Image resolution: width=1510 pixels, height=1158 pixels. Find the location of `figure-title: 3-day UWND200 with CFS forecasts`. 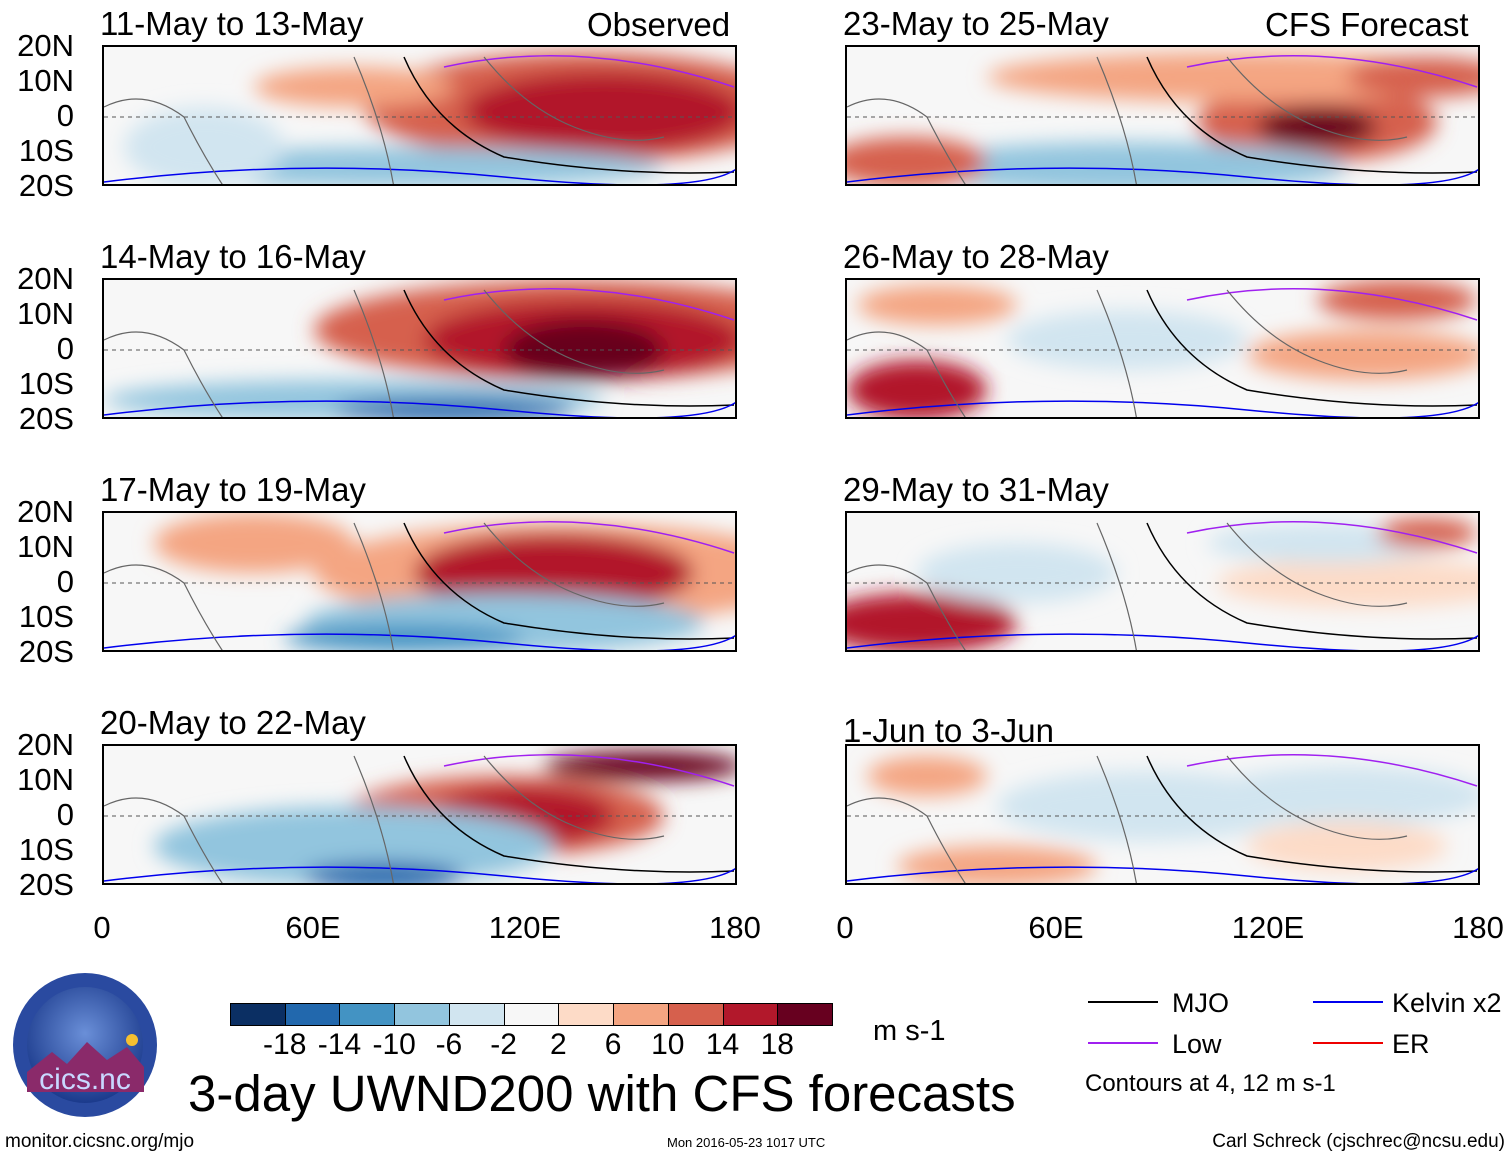

figure-title: 3-day UWND200 with CFS forecasts is located at coordinates (602, 1093).